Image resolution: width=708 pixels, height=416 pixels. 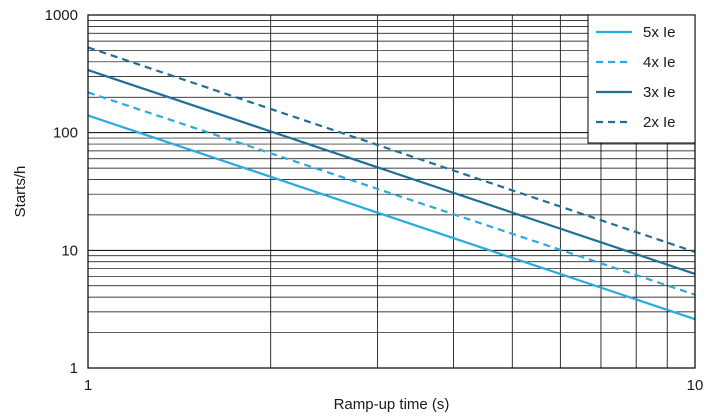 What do you see at coordinates (659, 32) in the screenshot?
I see `legend-label: 5x Ie` at bounding box center [659, 32].